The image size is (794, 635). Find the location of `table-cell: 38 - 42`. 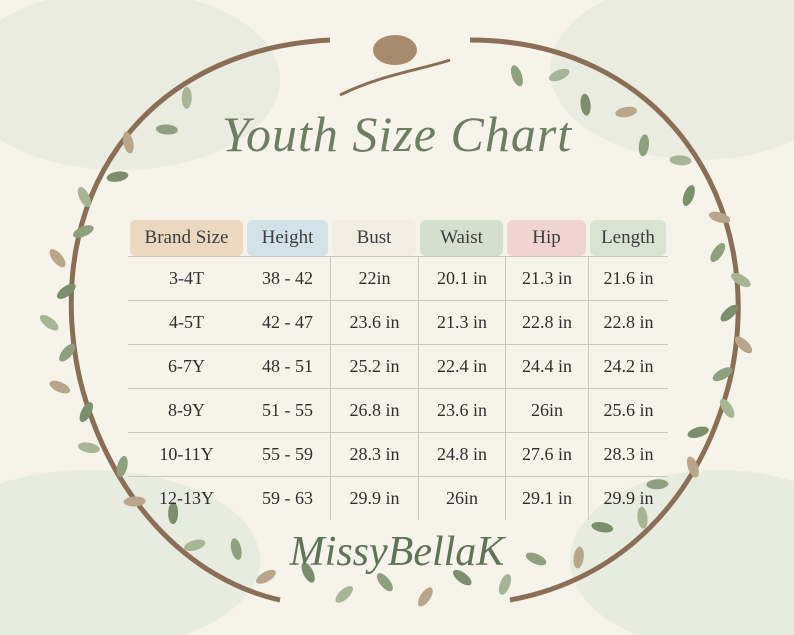

table-cell: 38 - 42 is located at coordinates (287, 278).